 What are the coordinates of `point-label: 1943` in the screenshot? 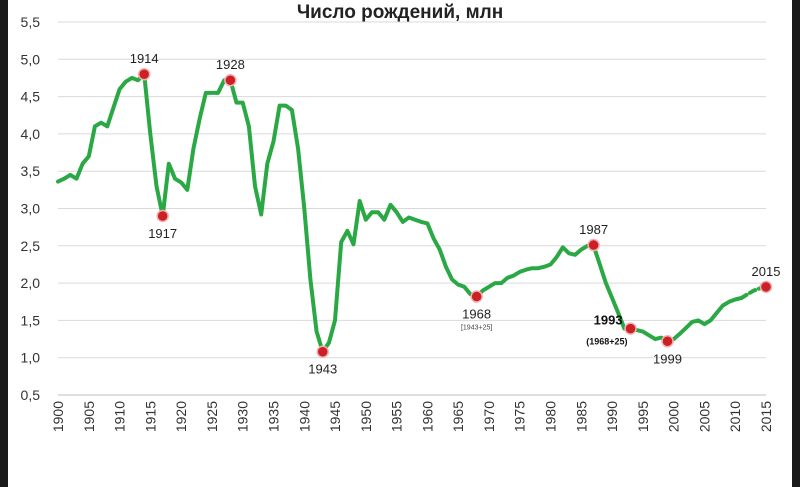 It's located at (322, 369).